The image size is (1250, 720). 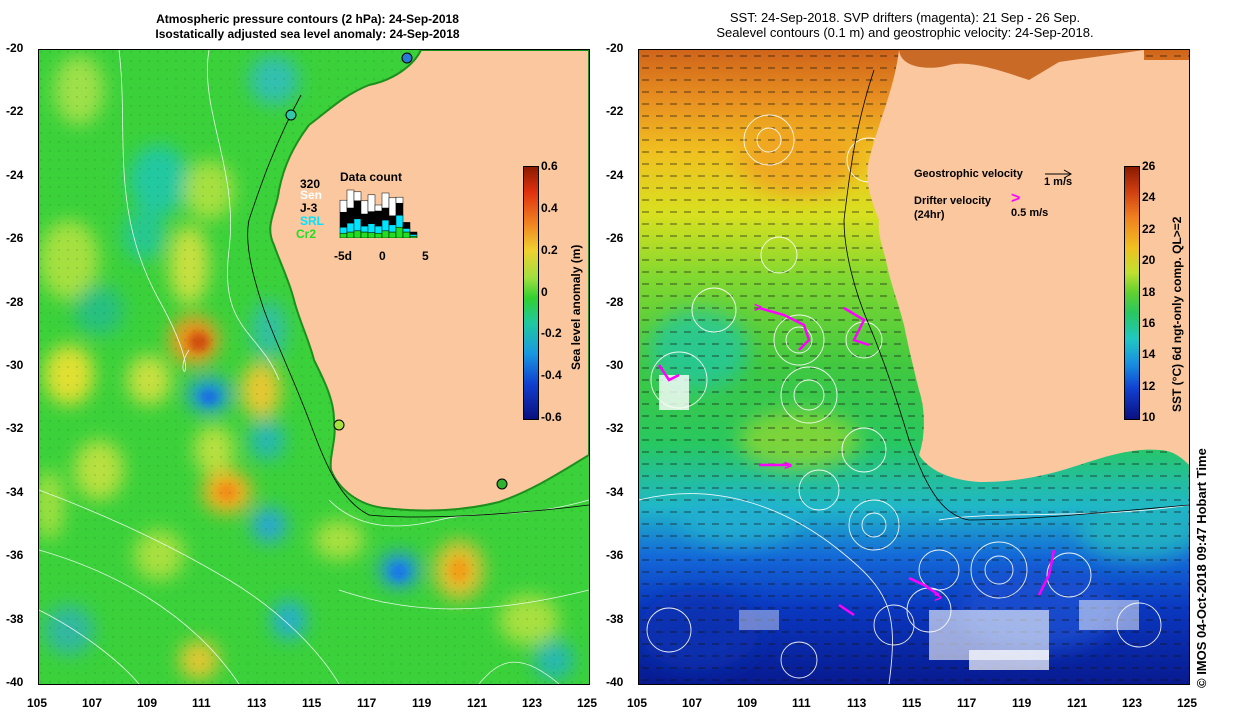 What do you see at coordinates (15, 301) in the screenshot?
I see `left-lat-tick: -28` at bounding box center [15, 301].